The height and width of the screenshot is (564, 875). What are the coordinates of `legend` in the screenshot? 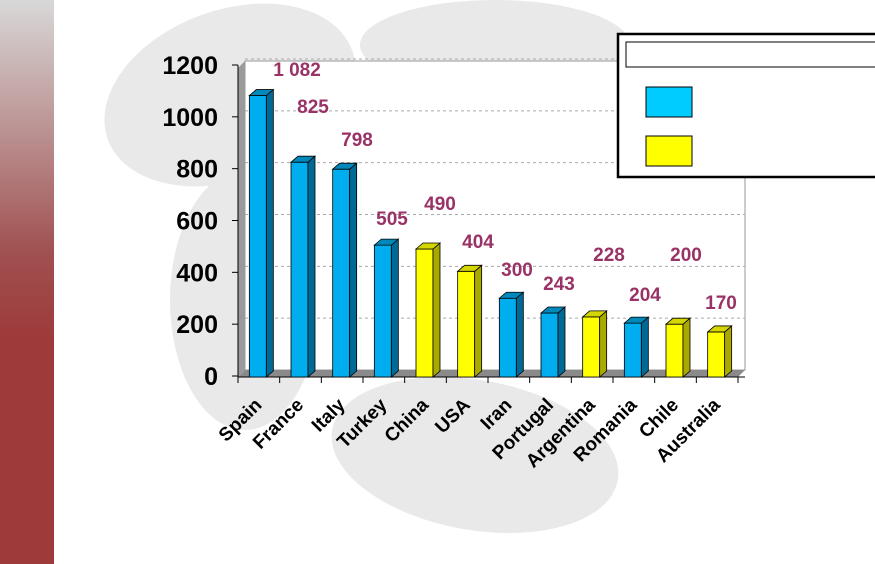 It's located at (745, 105).